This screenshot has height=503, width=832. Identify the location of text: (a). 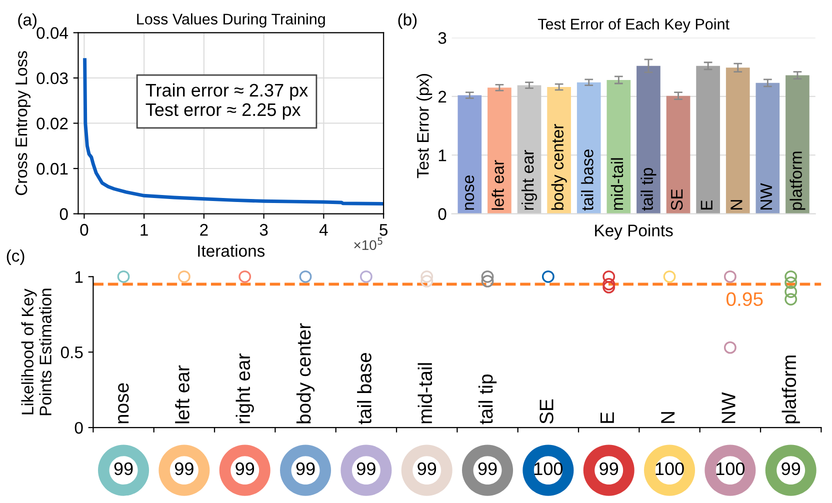
(27, 21).